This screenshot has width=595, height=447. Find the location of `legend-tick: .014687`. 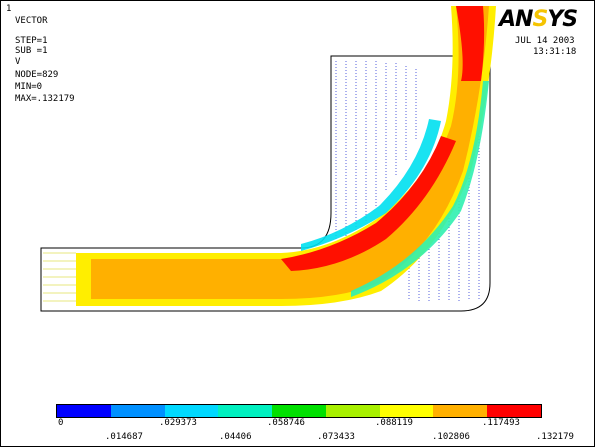

legend-tick: .014687 is located at coordinates (124, 437).